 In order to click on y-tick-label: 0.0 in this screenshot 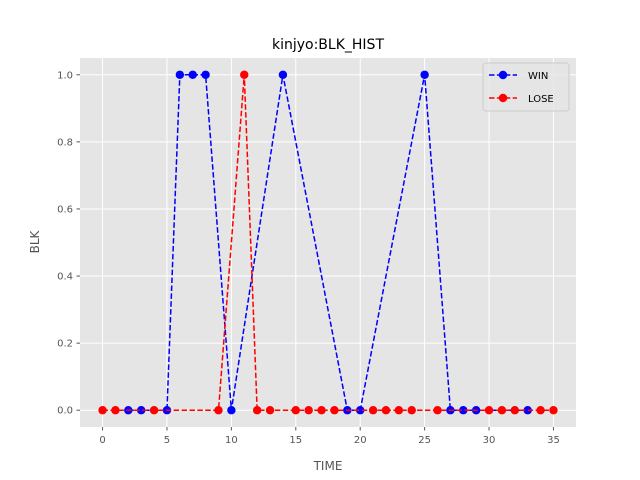, I will do `click(65, 411)`.